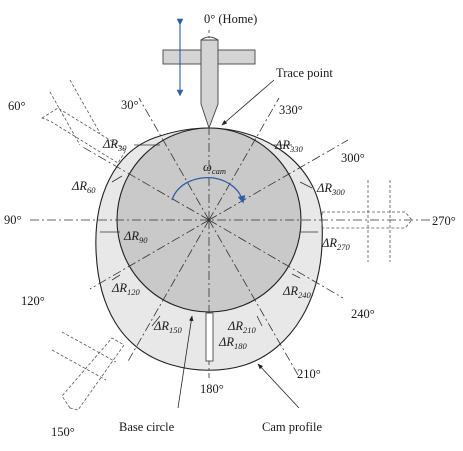  What do you see at coordinates (292, 427) in the screenshot?
I see `cam-profile-label: Cam profile` at bounding box center [292, 427].